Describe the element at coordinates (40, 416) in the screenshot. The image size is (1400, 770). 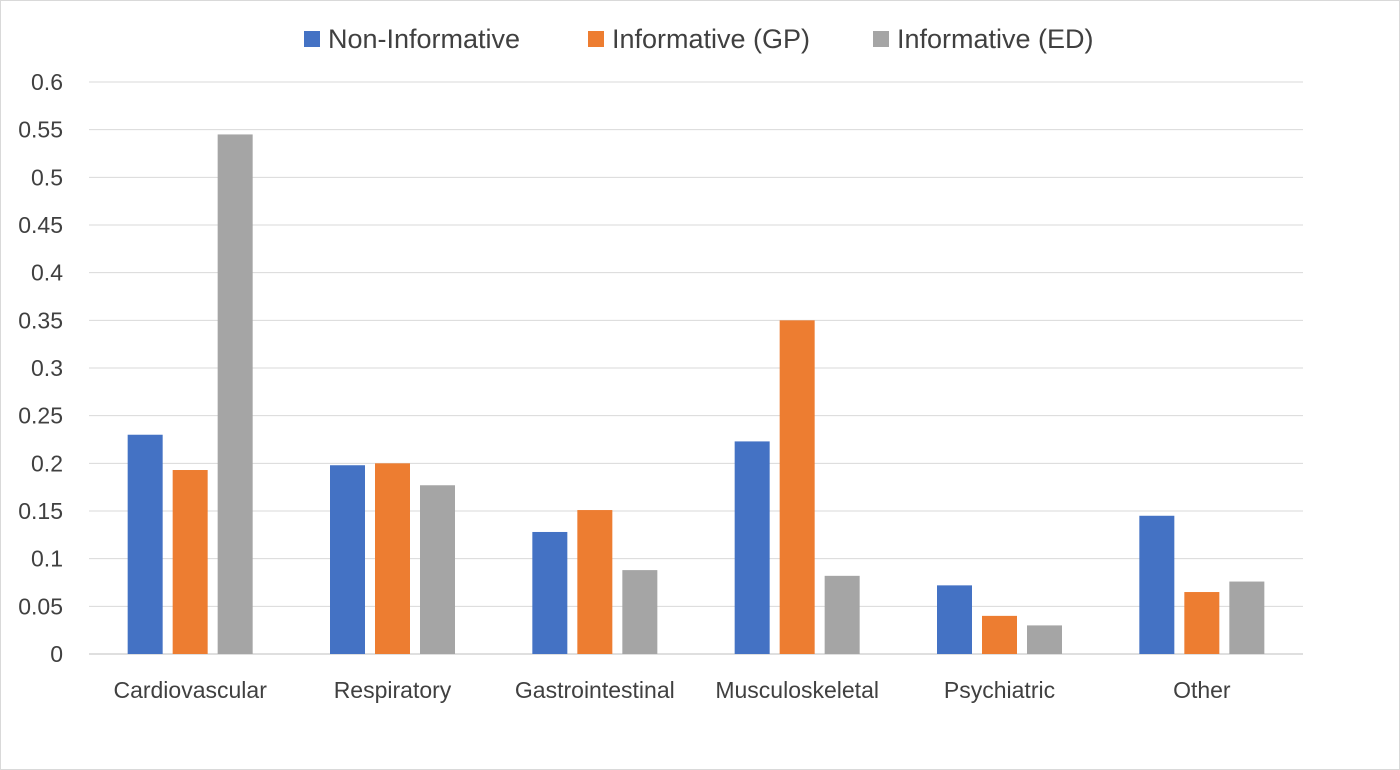
I see `y-tick-label: 0.25` at that location.